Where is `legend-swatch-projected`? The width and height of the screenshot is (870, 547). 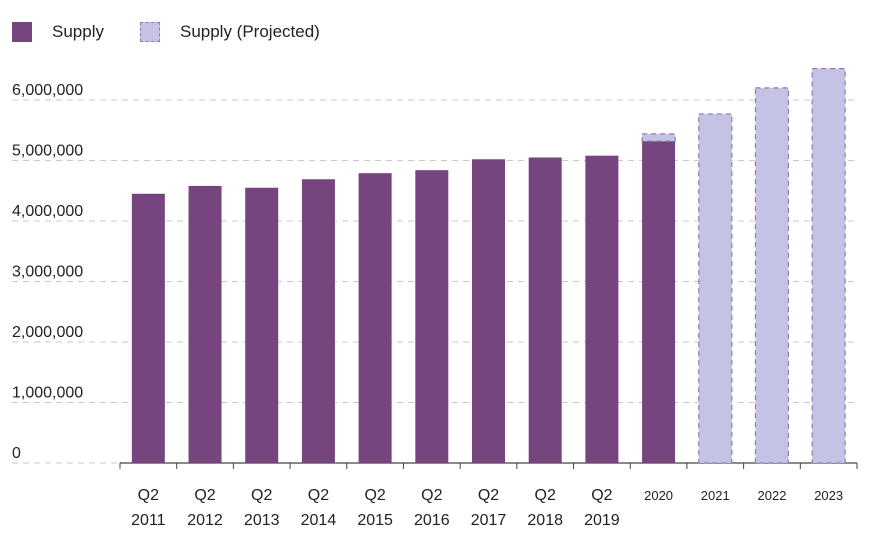 legend-swatch-projected is located at coordinates (149, 32).